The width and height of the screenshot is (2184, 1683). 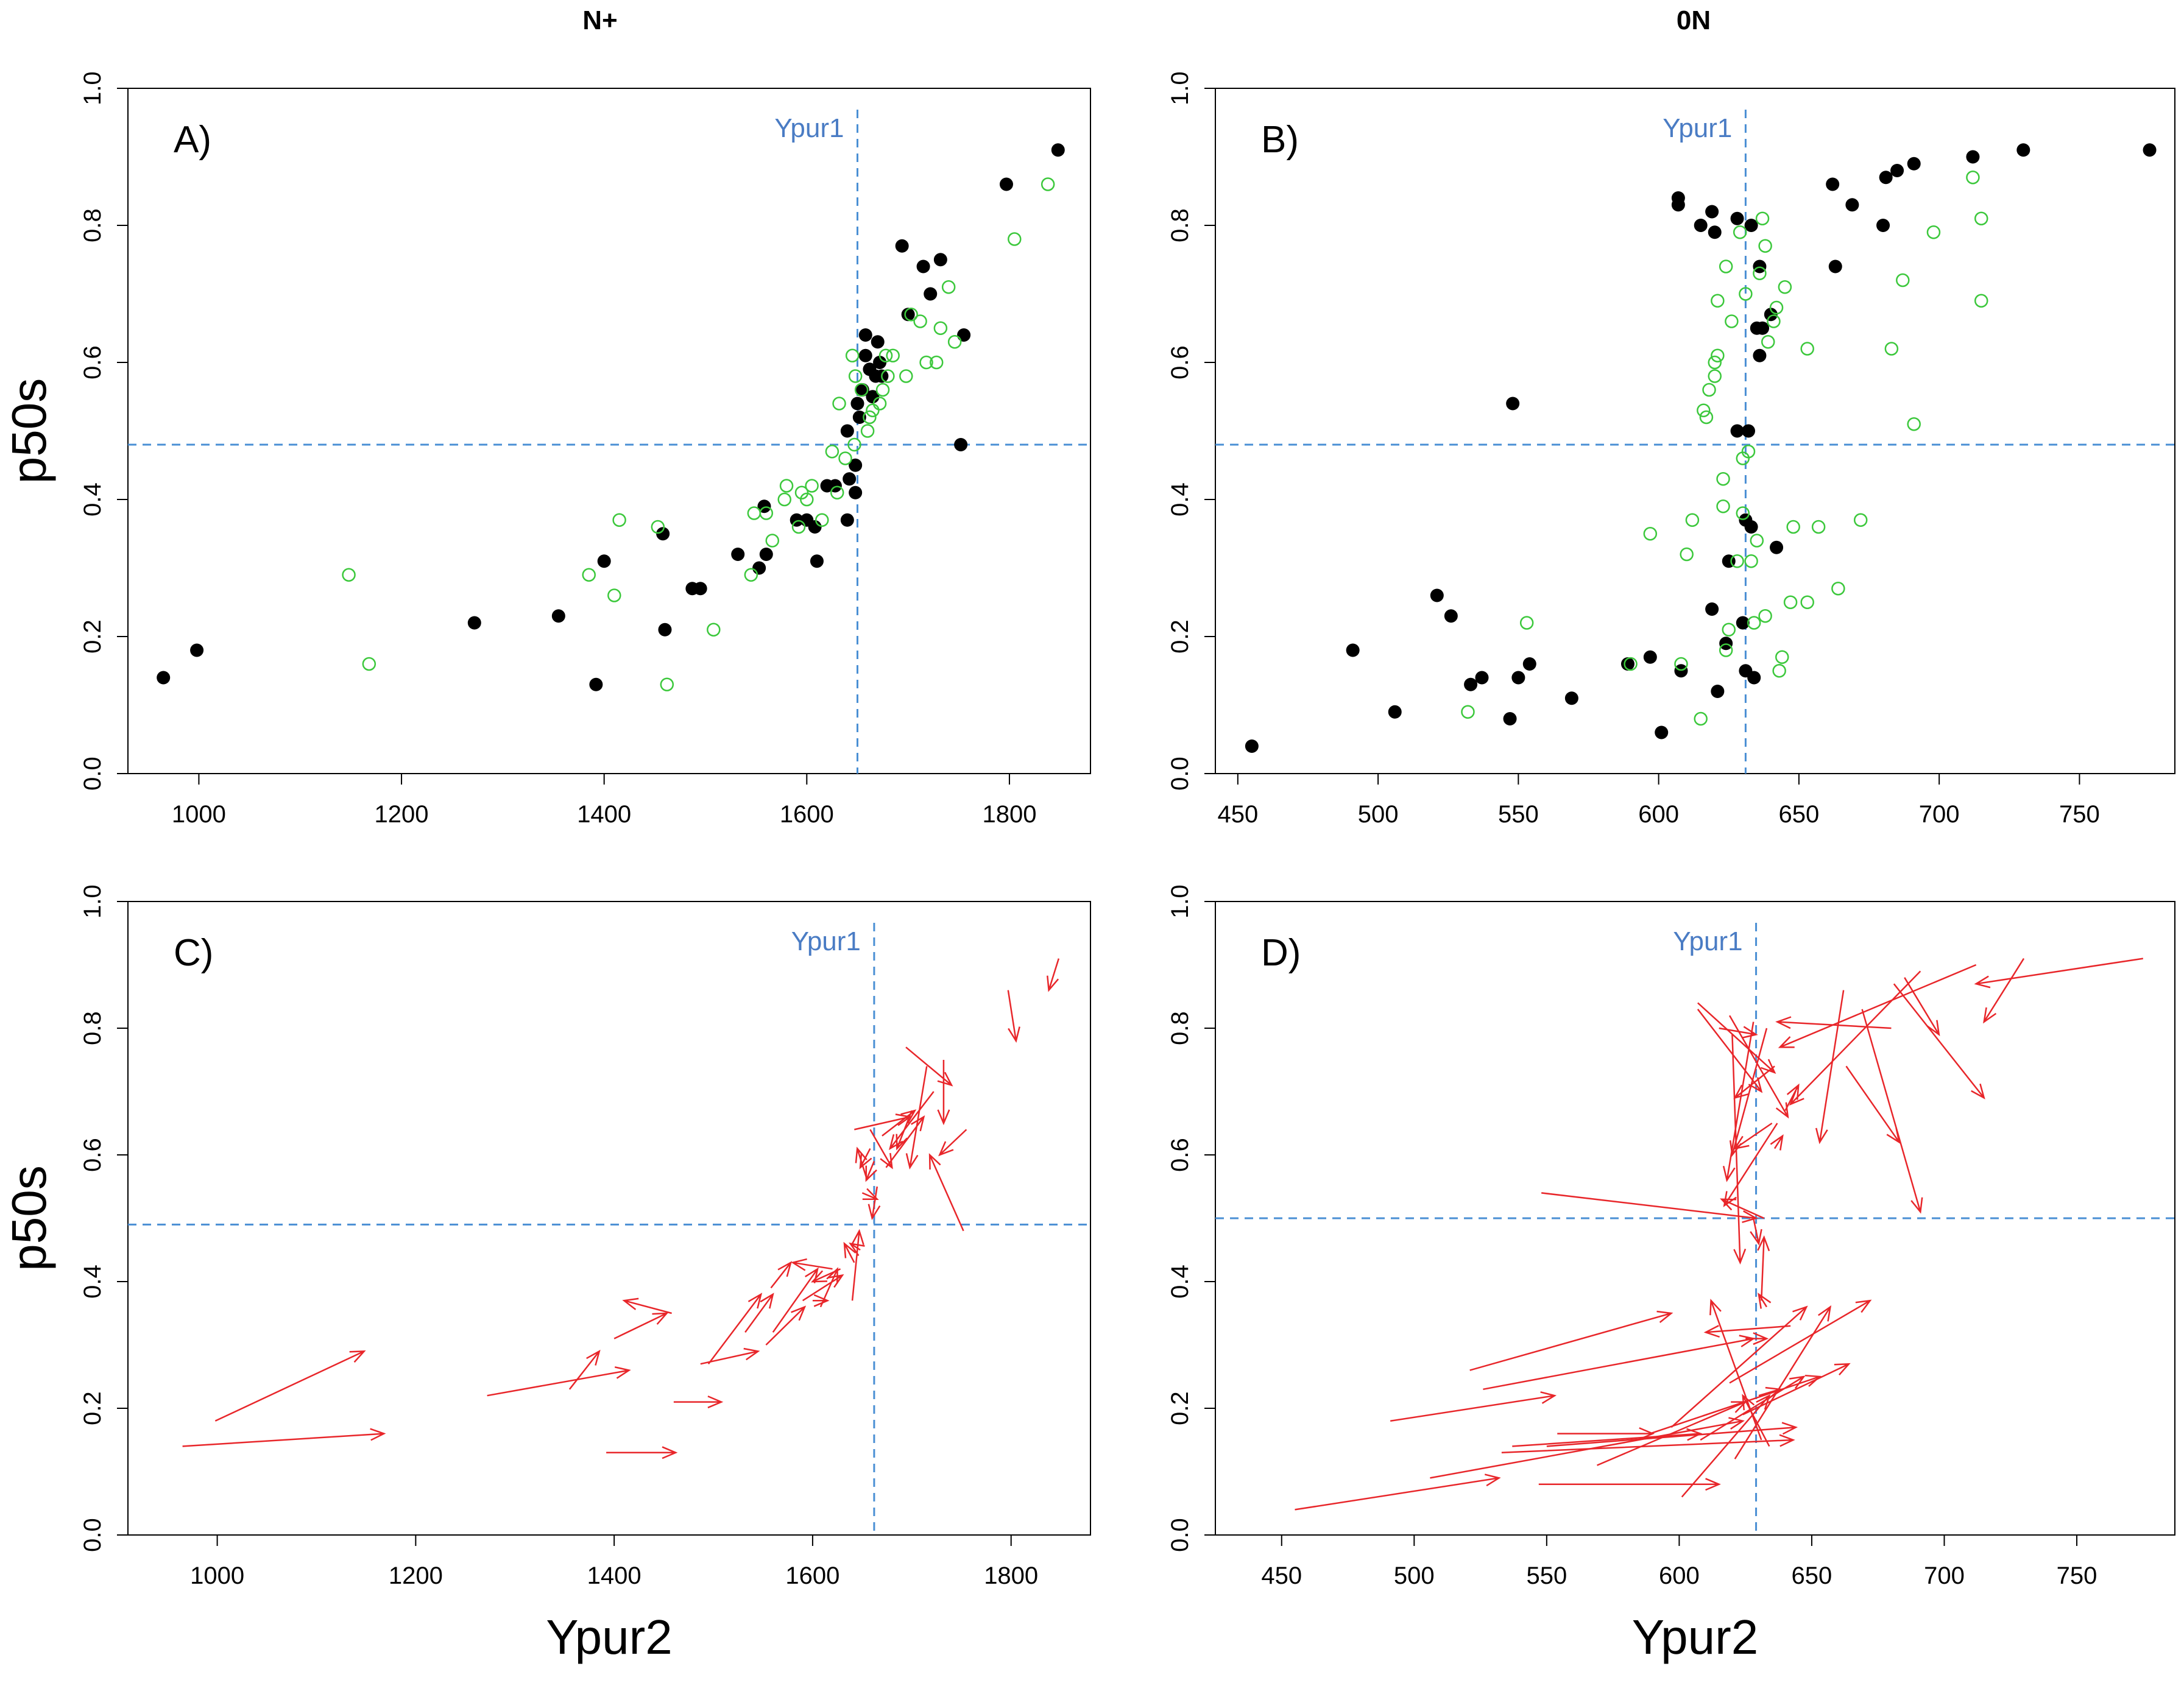 I want to click on panel-a-x-tick-label: 1200, so click(x=402, y=814).